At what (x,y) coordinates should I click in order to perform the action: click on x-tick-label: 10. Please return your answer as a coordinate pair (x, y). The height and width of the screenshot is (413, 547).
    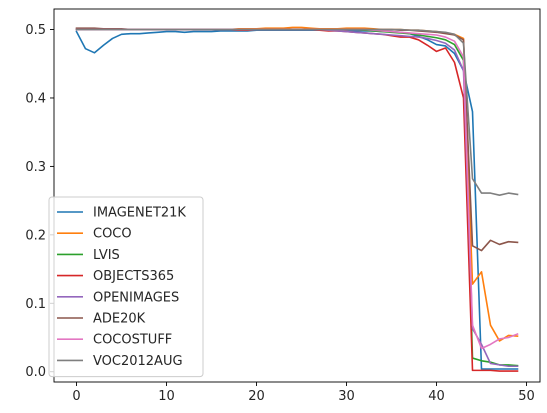
    Looking at the image, I should click on (166, 396).